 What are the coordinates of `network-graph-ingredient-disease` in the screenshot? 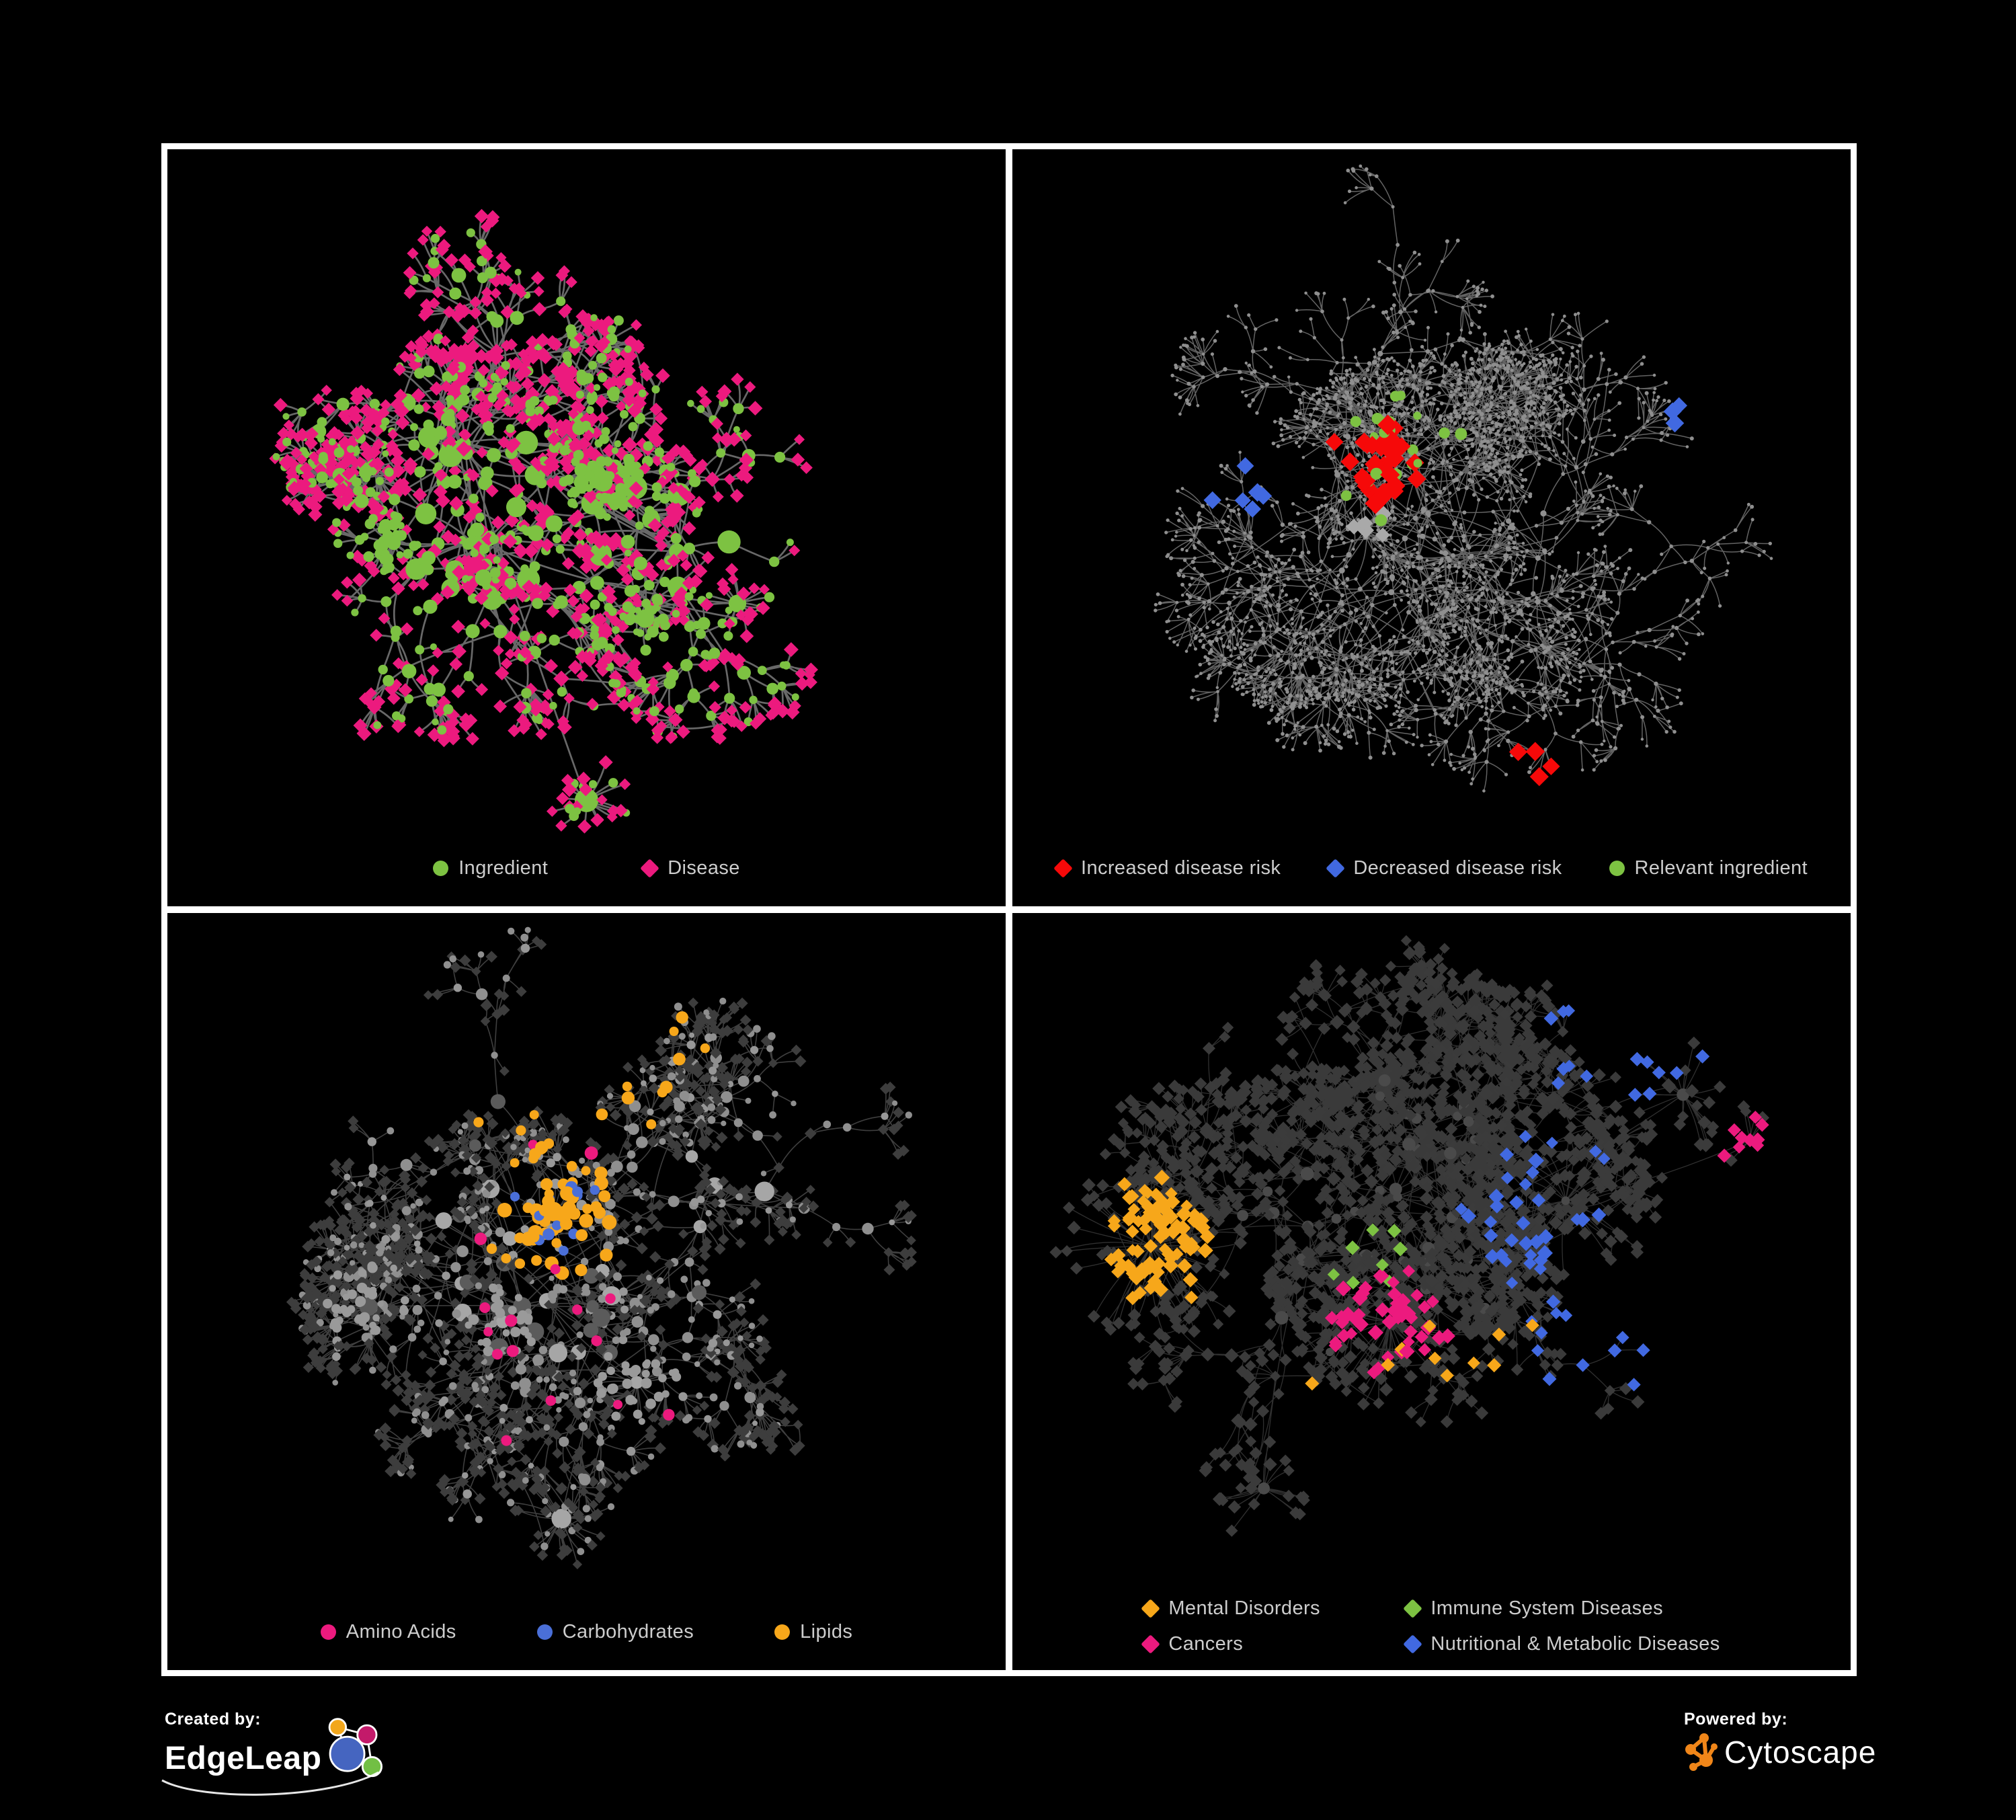 It's located at (543, 521).